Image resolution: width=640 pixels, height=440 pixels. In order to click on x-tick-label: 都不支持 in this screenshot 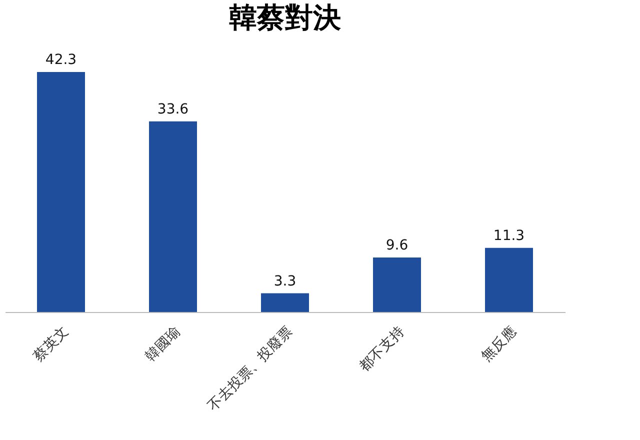, I will do `click(382, 349)`.